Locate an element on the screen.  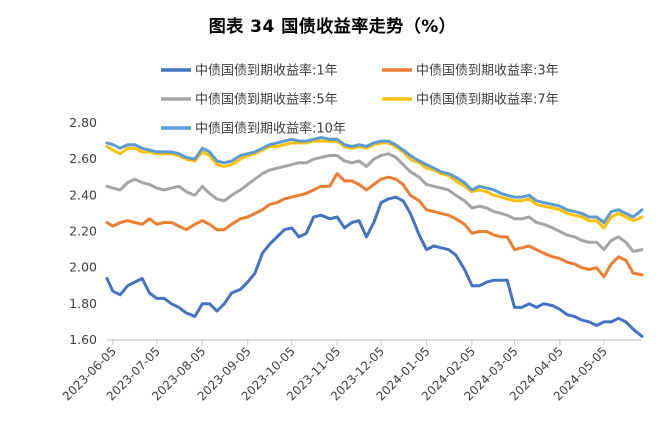
legend-label-5: 中债国债到期收益率:10年 is located at coordinates (270, 129).